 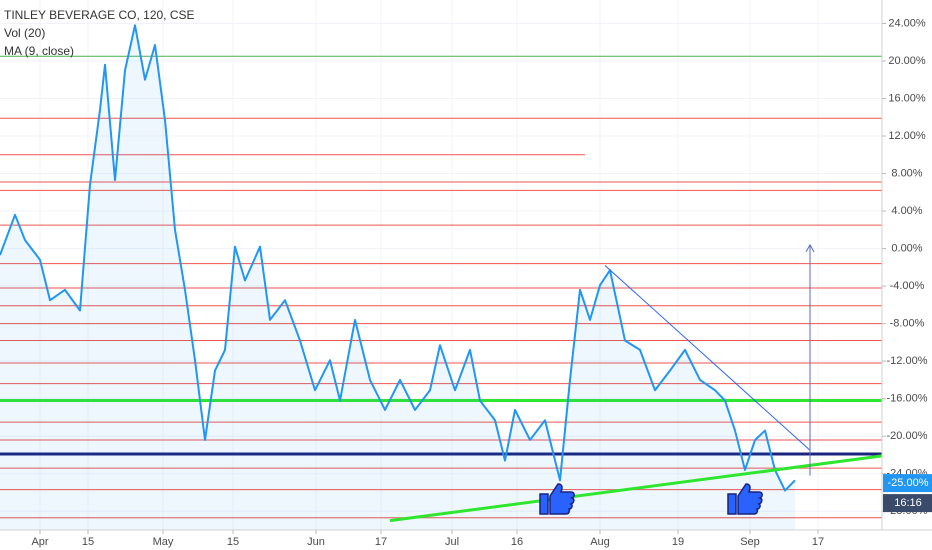 I want to click on y-tick-label: 8.00%, so click(x=906, y=173).